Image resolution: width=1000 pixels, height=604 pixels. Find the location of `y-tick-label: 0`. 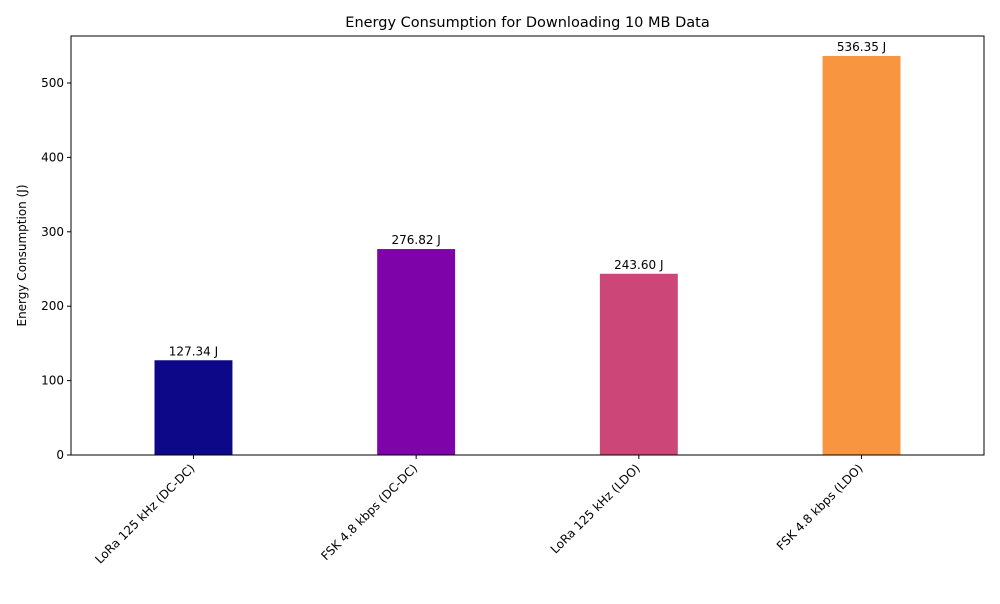

y-tick-label: 0 is located at coordinates (60, 455).